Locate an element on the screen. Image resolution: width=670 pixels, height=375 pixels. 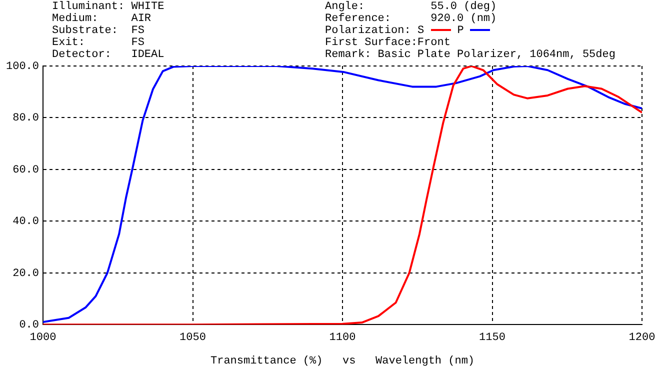
legend-label: P is located at coordinates (460, 31).